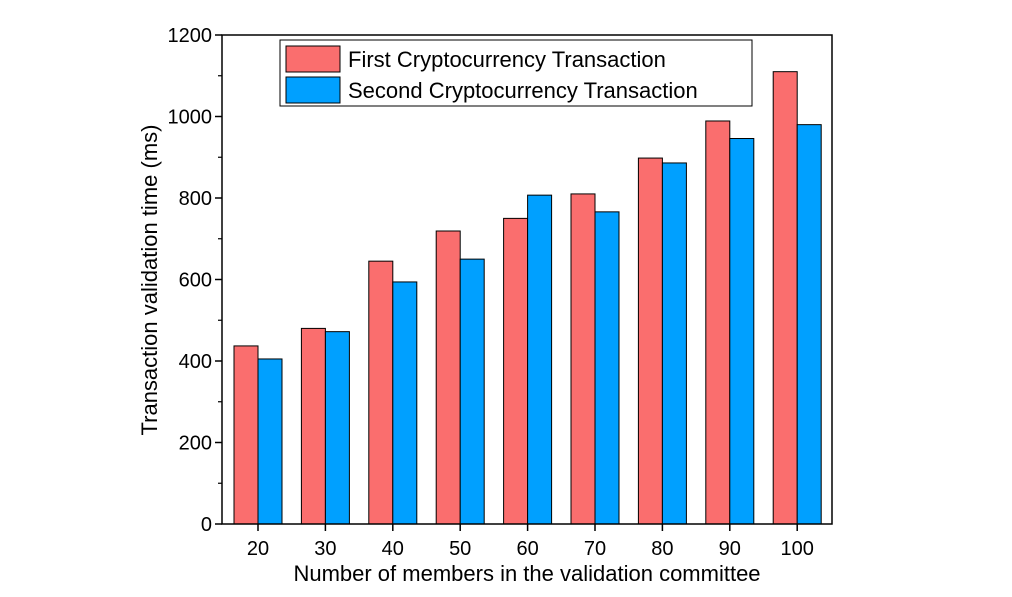 The image size is (1012, 597). Describe the element at coordinates (206, 525) in the screenshot. I see `y-tick-label: 0` at that location.